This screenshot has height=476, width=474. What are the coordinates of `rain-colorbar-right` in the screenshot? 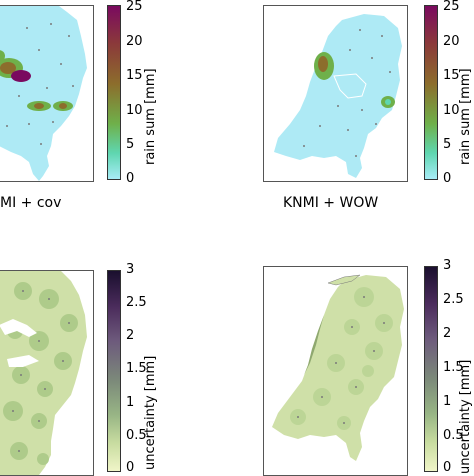 It's located at (431, 92).